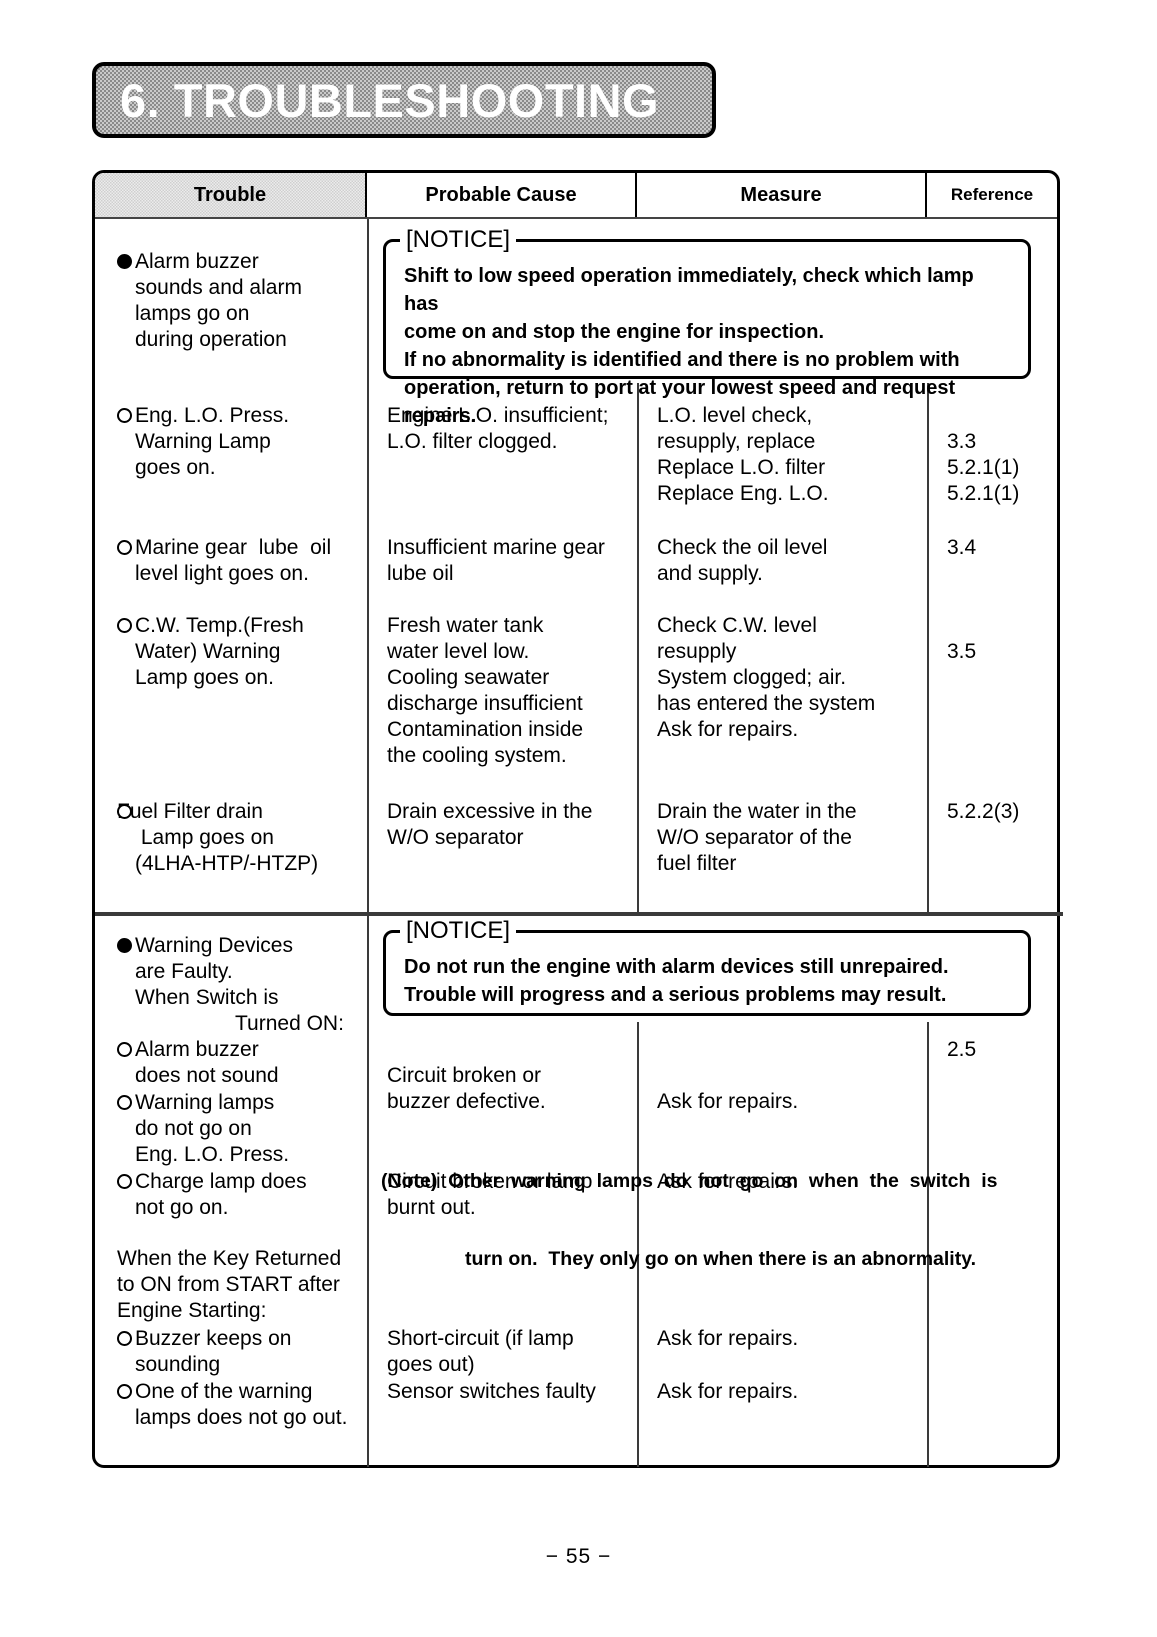 Image resolution: width=1157 pixels, height=1637 pixels. I want to click on column-header-trouble: Trouble, so click(231, 195).